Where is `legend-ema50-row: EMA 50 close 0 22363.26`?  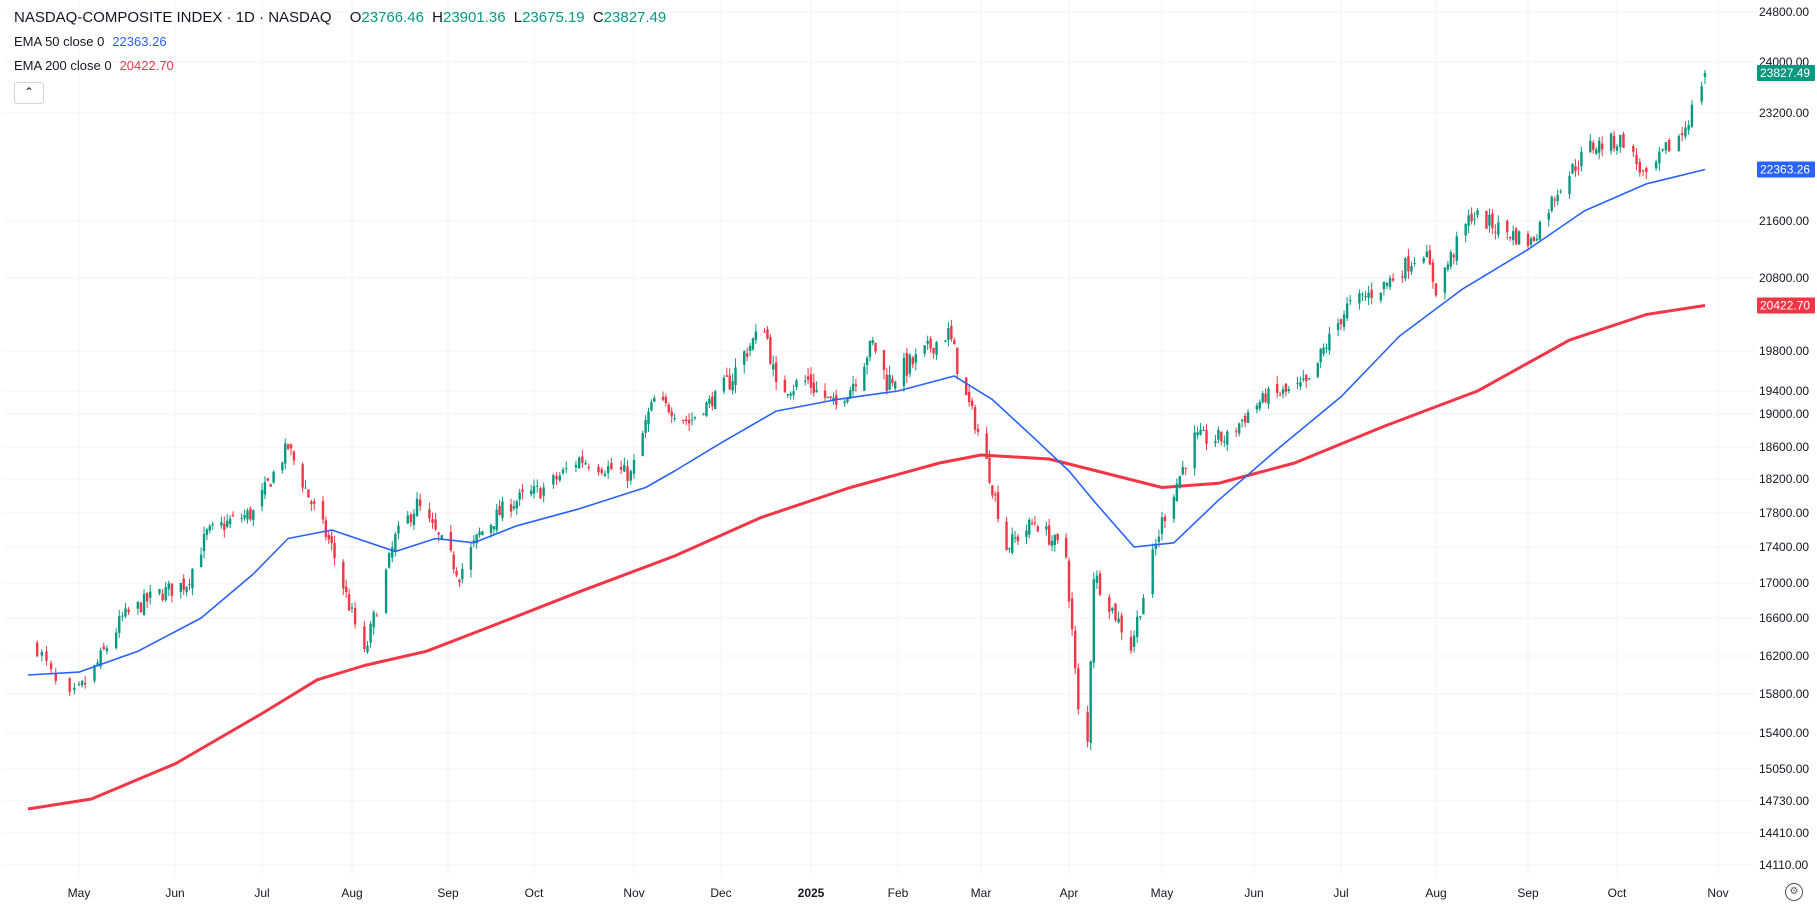 legend-ema50-row: EMA 50 close 0 22363.26 is located at coordinates (340, 42).